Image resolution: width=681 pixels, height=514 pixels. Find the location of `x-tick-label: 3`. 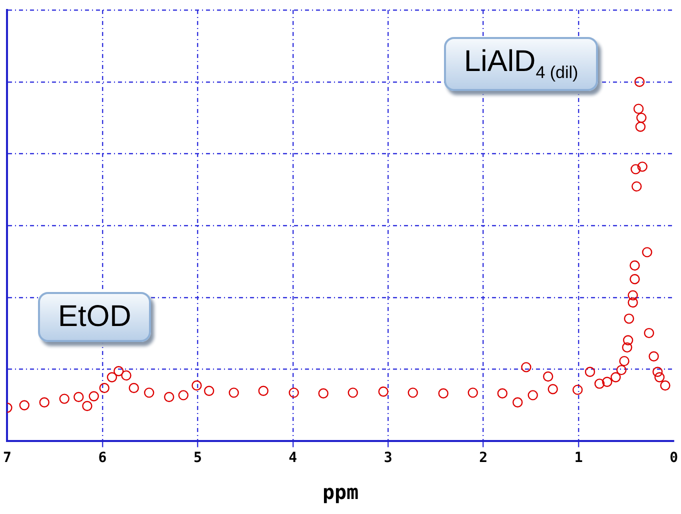

x-tick-label: 3 is located at coordinates (388, 458).